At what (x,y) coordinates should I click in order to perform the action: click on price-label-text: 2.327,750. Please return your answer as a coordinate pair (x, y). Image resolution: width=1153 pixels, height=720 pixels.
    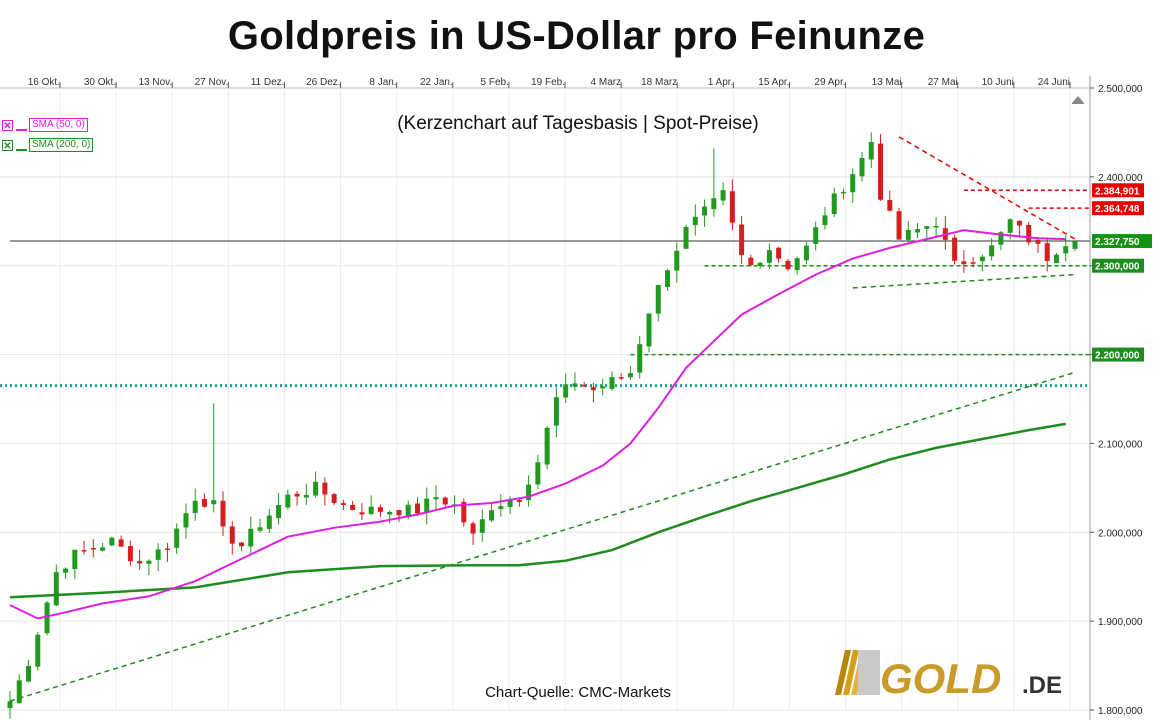
    Looking at the image, I should click on (1117, 242).